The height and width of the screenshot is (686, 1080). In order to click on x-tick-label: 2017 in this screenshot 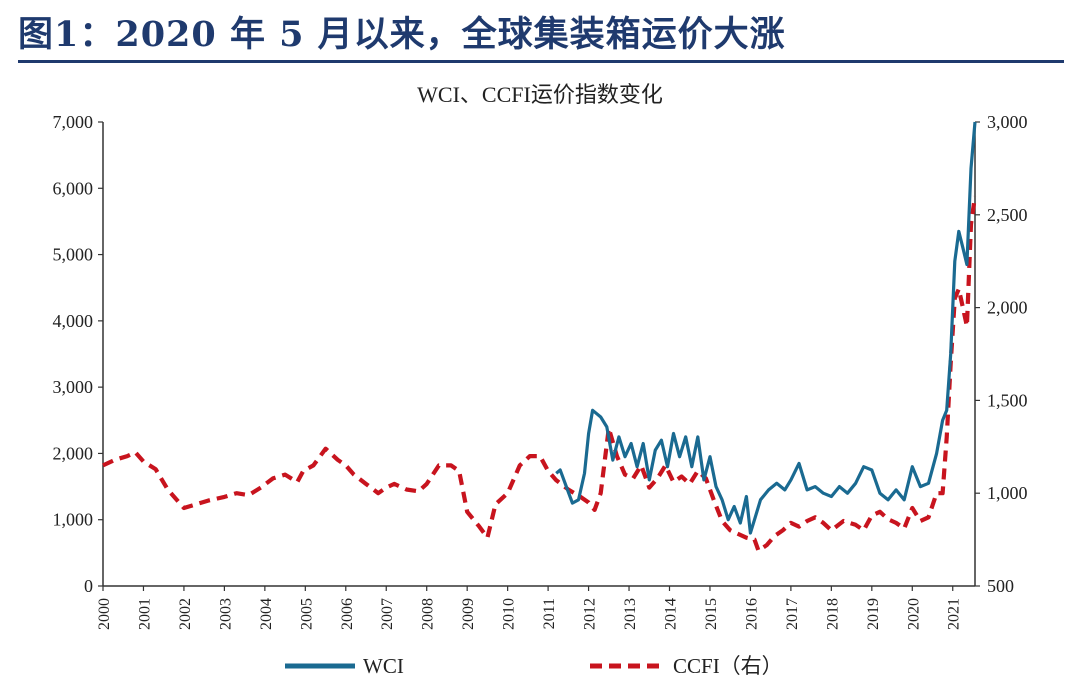, I will do `click(792, 614)`.